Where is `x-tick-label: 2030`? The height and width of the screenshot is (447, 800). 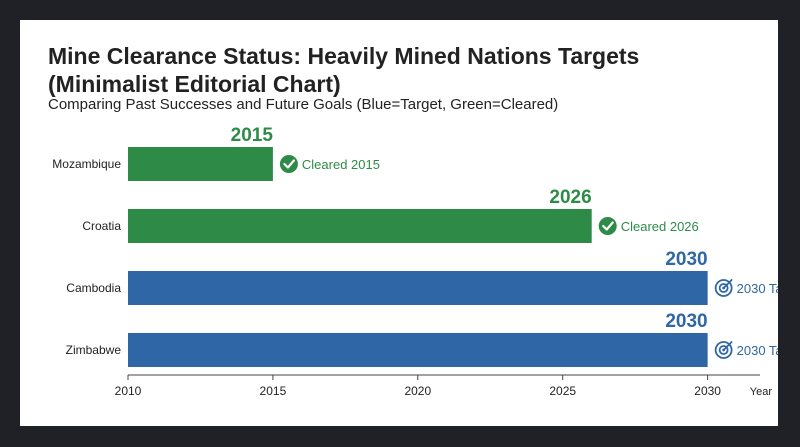
x-tick-label: 2030 is located at coordinates (707, 391).